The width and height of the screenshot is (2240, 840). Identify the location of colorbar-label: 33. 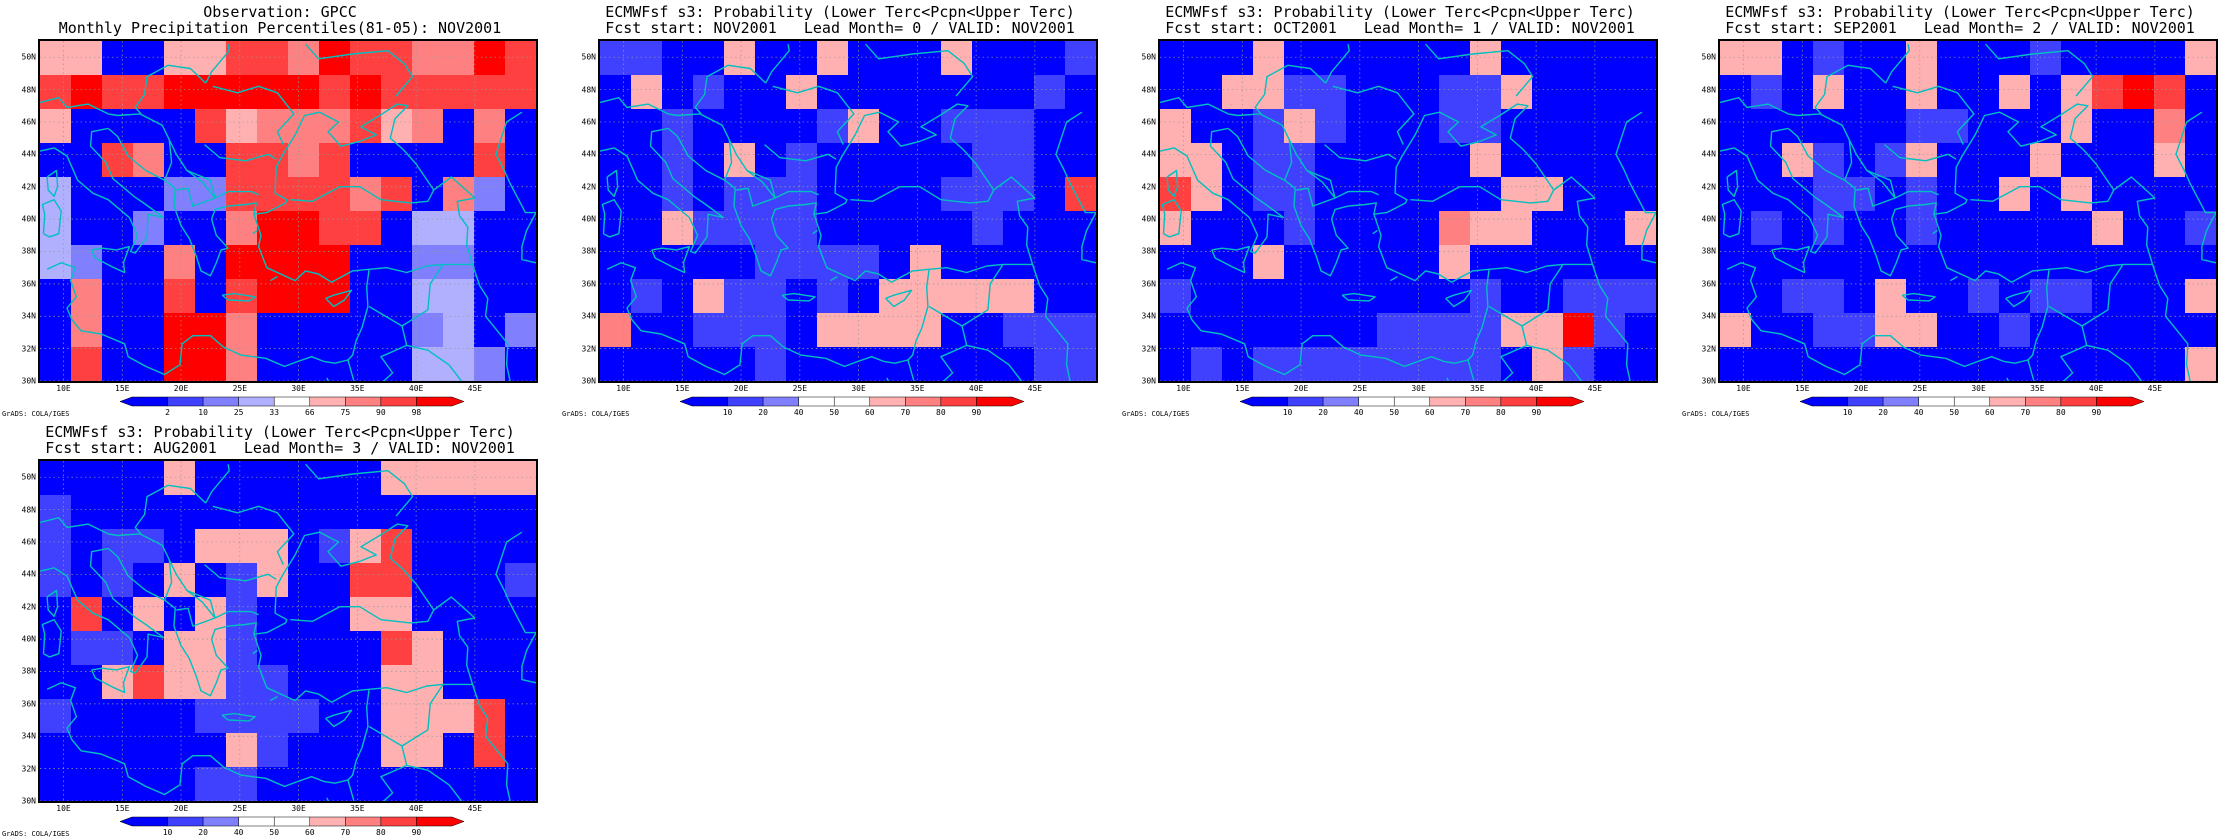
(274, 412).